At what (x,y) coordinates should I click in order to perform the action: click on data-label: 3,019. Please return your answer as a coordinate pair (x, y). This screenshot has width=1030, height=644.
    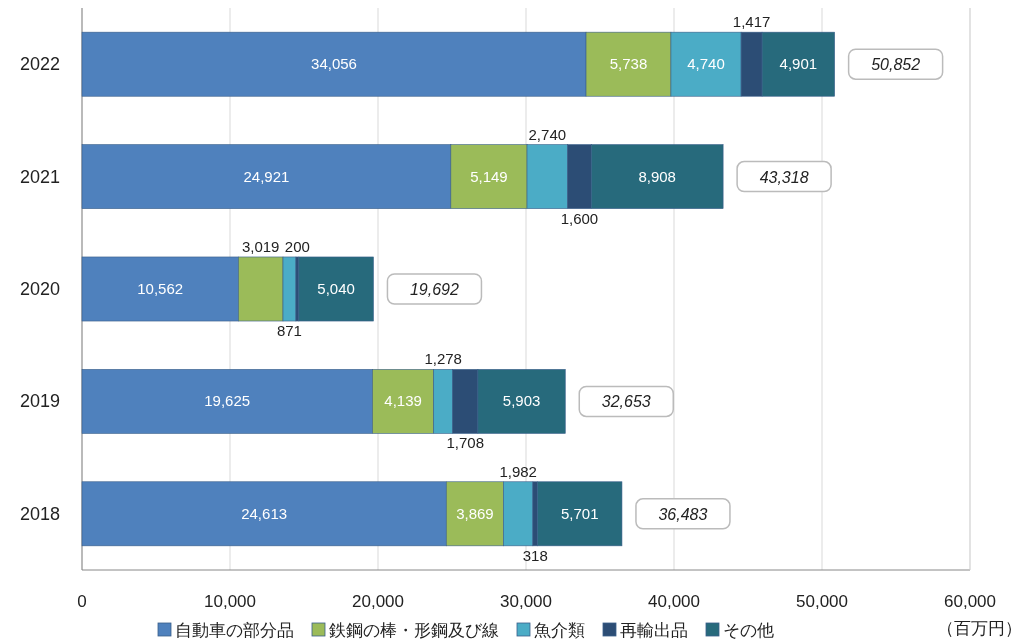
    Looking at the image, I should click on (260, 246).